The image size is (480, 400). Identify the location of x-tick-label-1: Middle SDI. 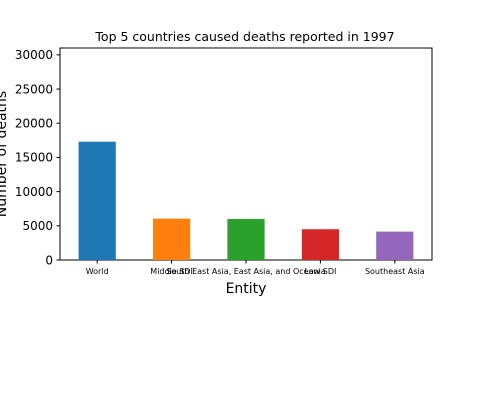
(171, 271).